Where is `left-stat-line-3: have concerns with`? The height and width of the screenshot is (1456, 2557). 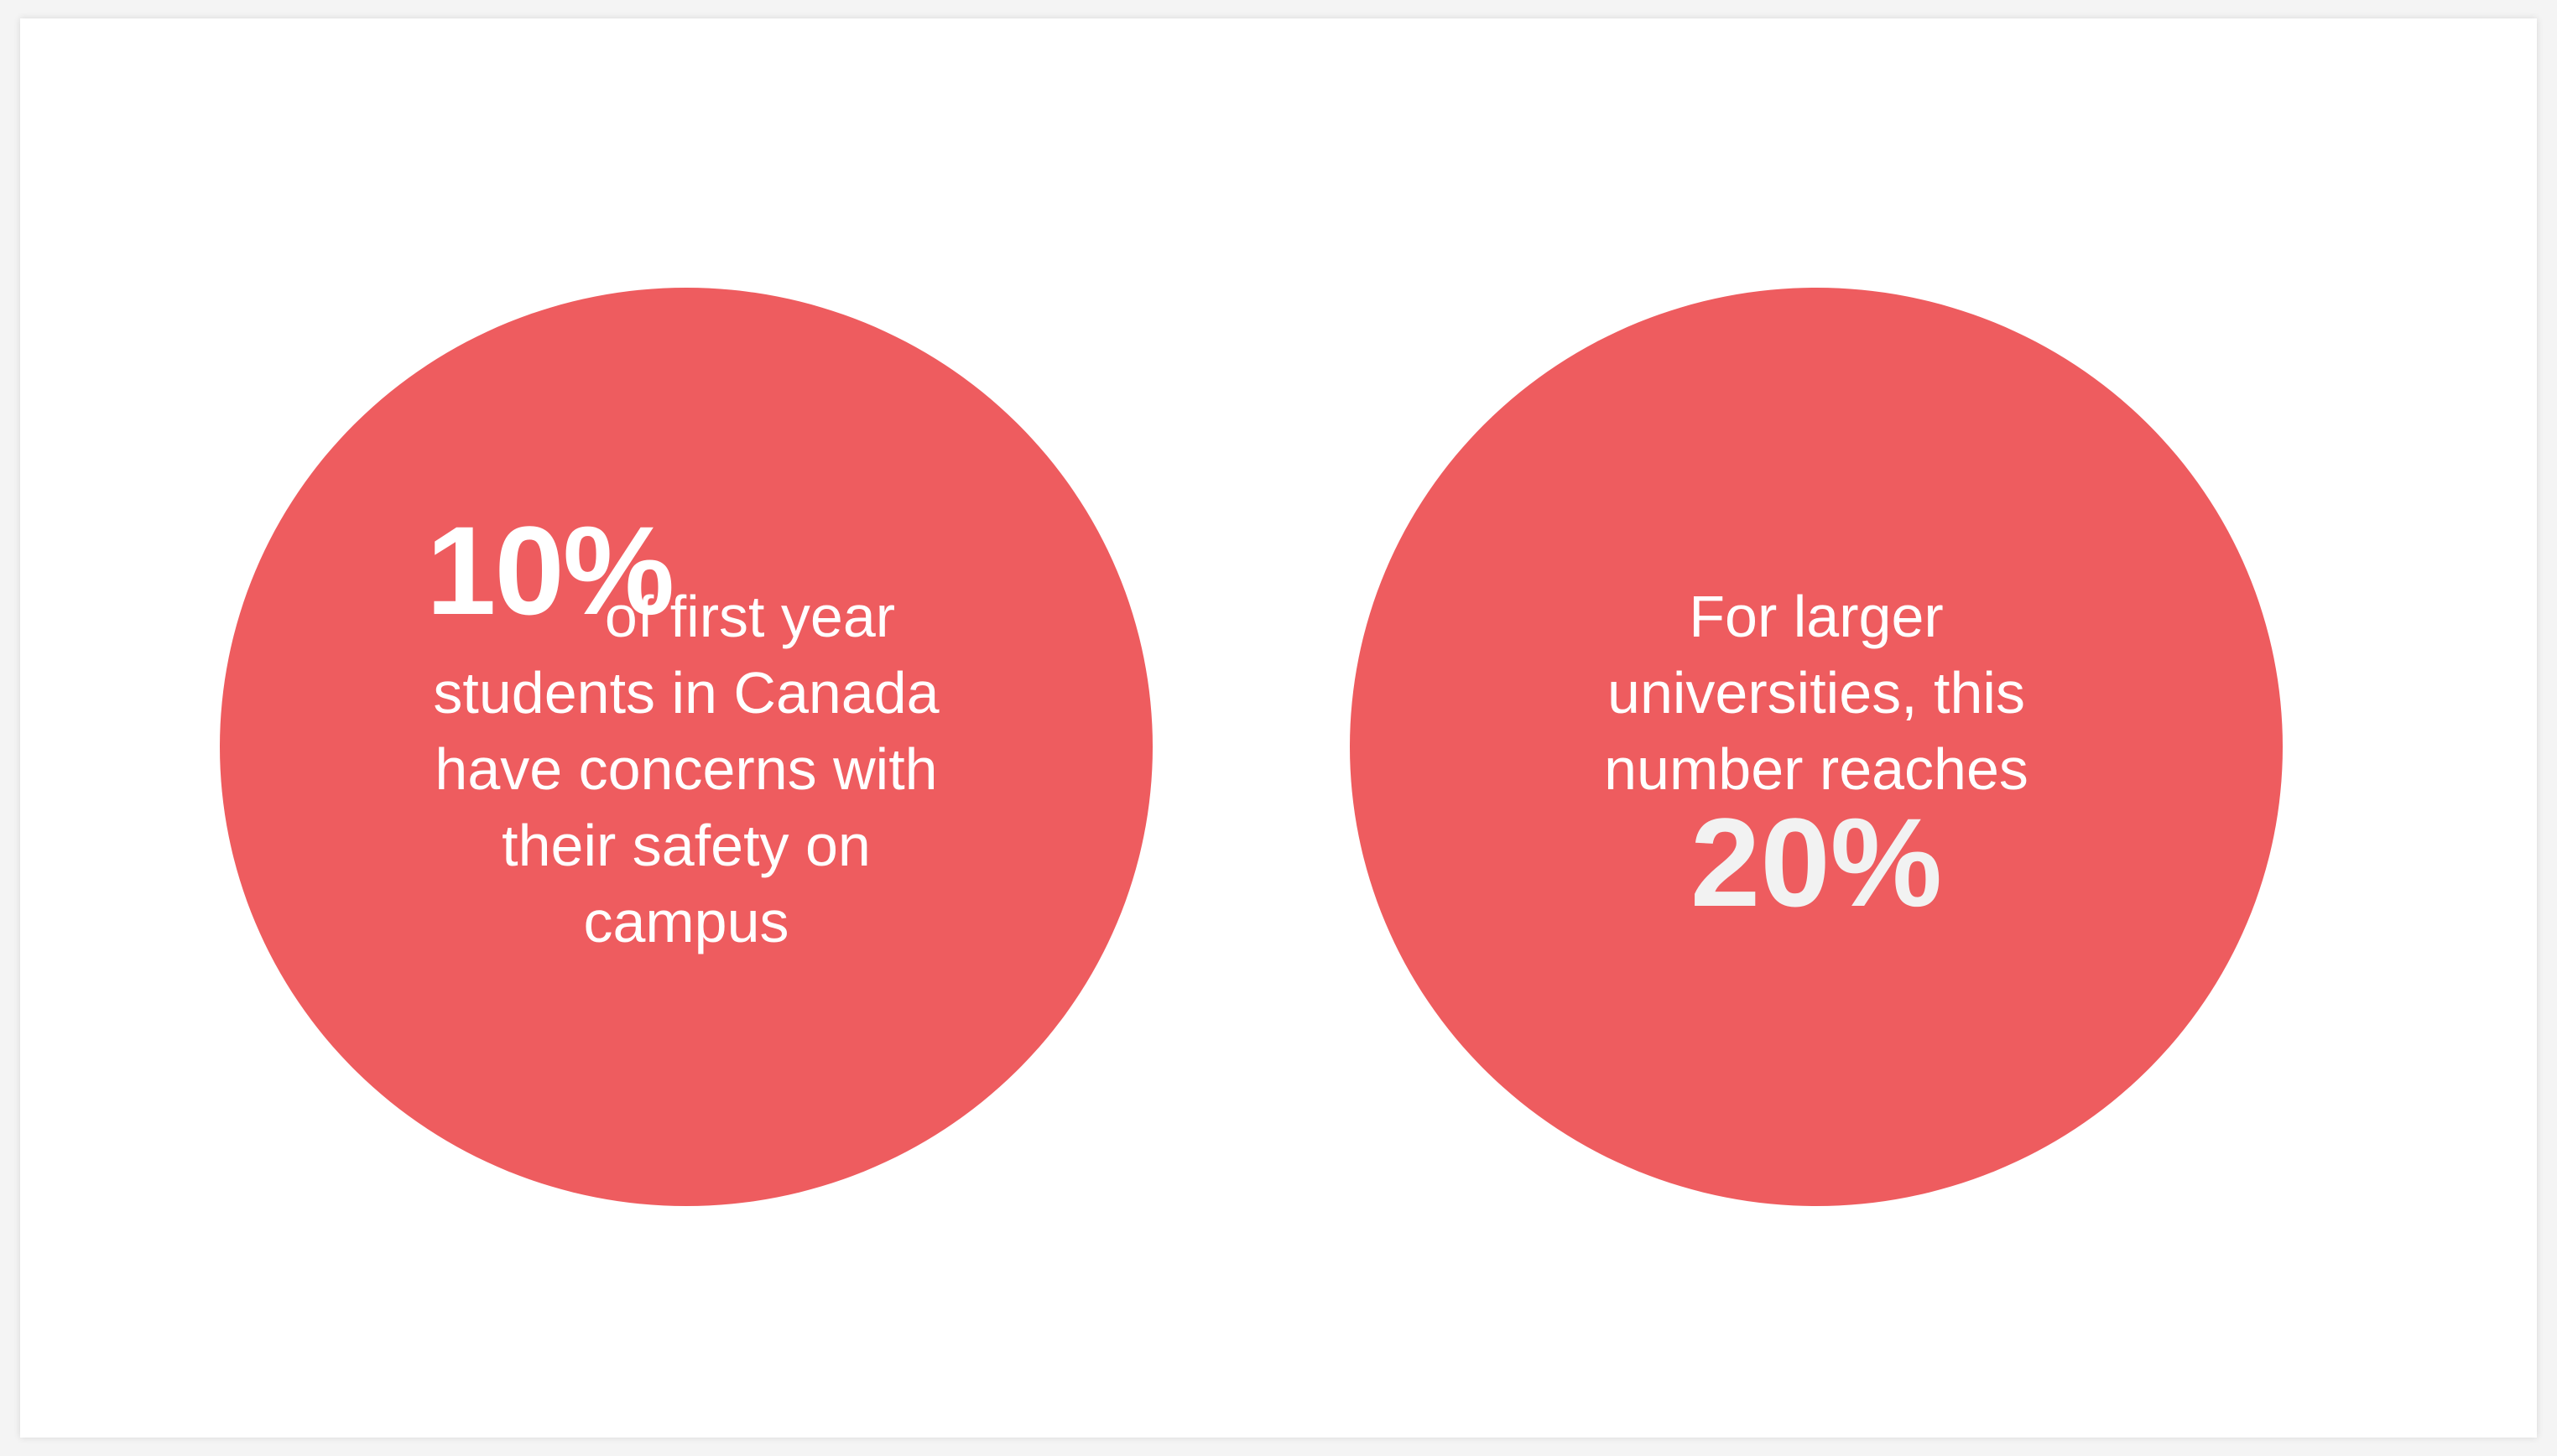 left-stat-line-3: have concerns with is located at coordinates (686, 769).